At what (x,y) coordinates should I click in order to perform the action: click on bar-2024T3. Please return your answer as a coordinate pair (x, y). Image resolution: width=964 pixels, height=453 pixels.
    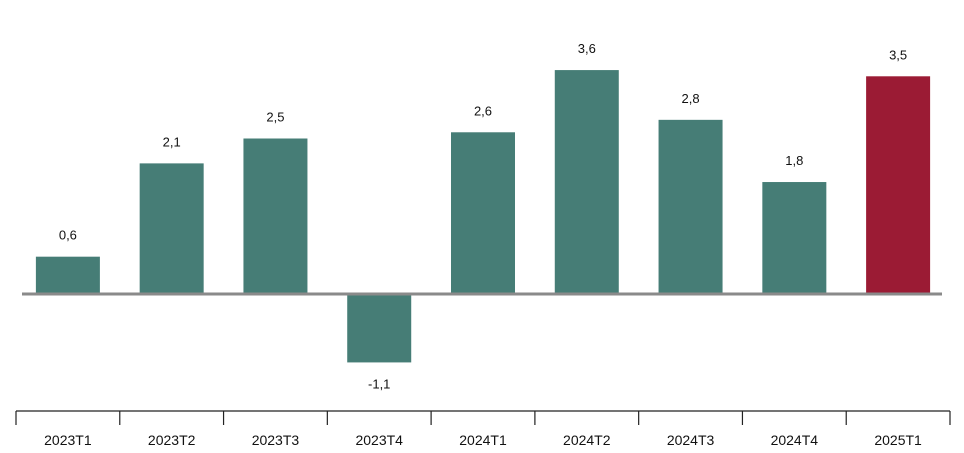
    Looking at the image, I should click on (690, 206).